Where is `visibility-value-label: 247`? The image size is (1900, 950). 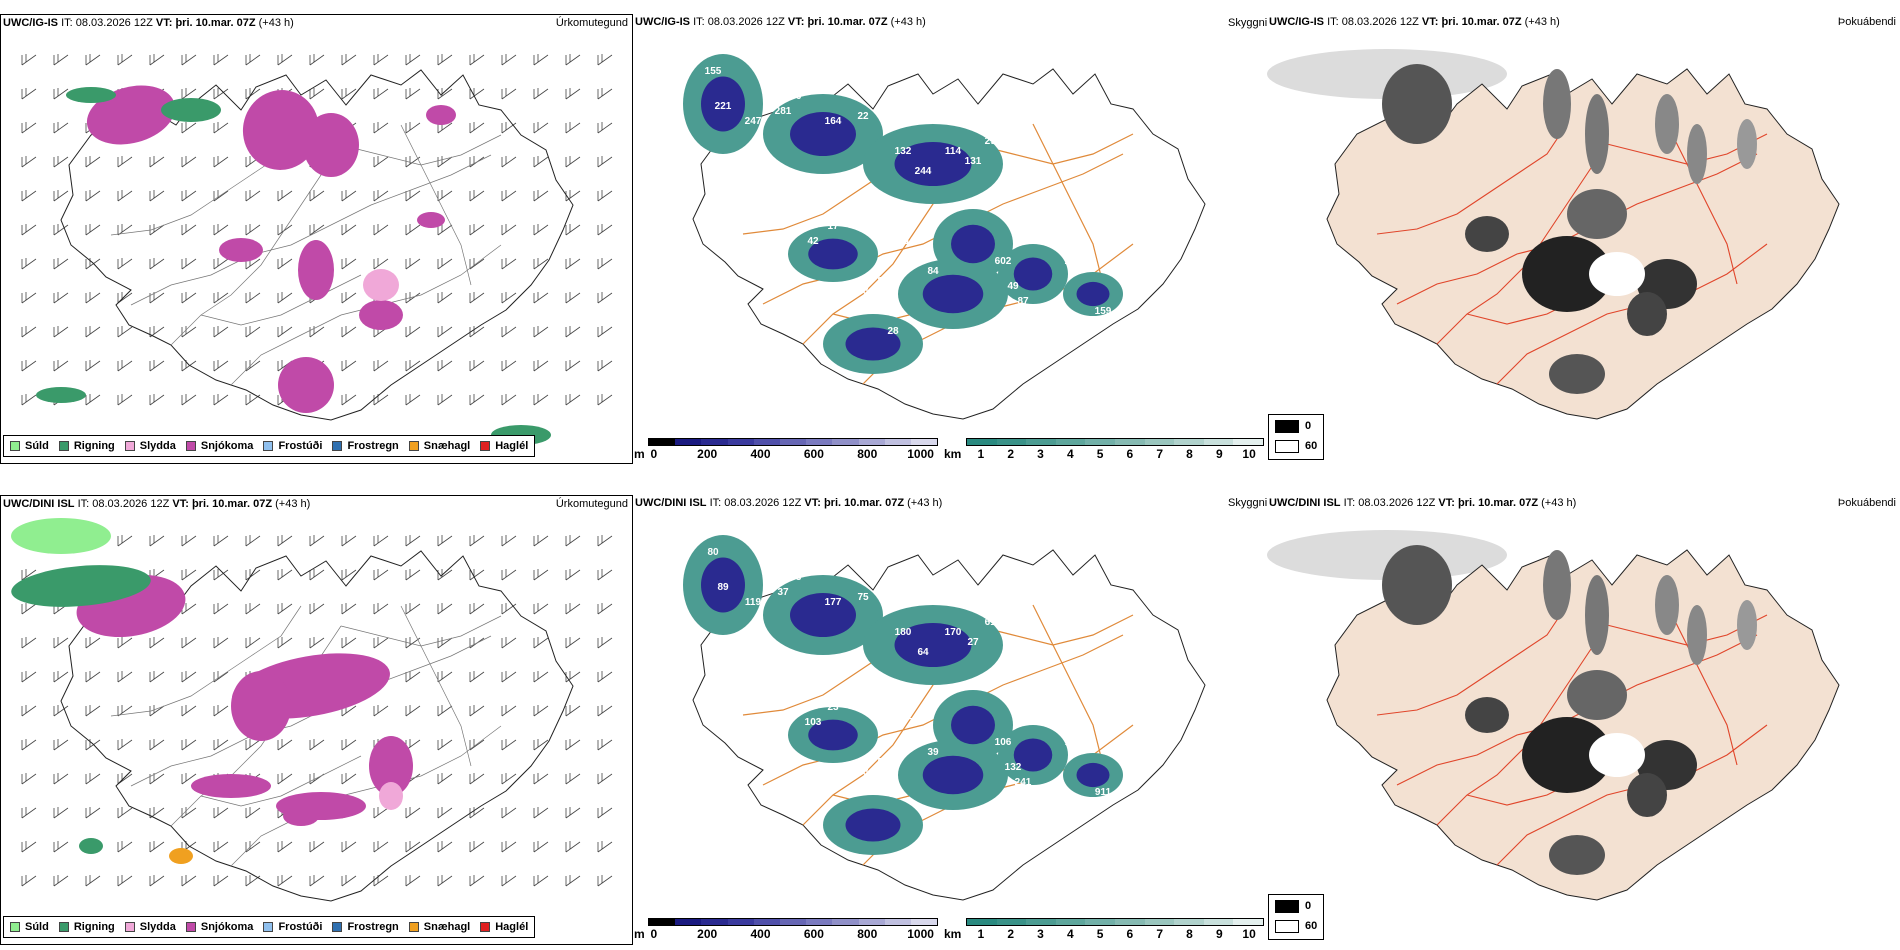 visibility-value-label: 247 is located at coordinates (753, 121).